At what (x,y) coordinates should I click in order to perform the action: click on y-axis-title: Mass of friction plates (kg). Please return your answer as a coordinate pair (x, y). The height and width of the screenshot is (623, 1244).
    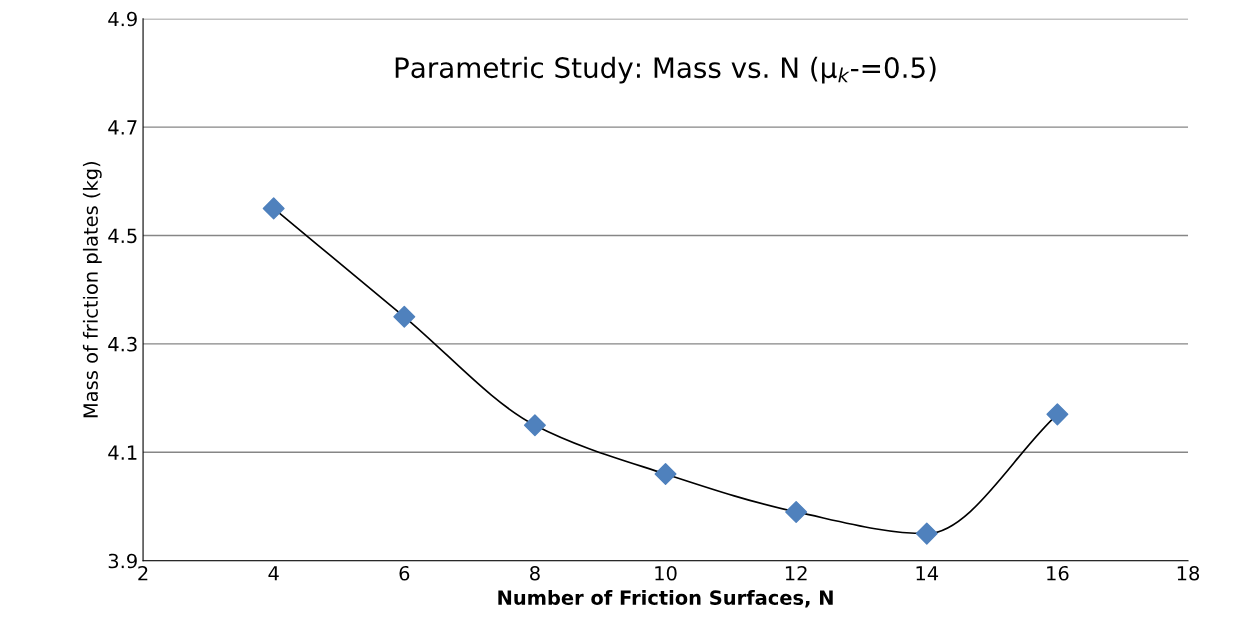
    Looking at the image, I should click on (92, 289).